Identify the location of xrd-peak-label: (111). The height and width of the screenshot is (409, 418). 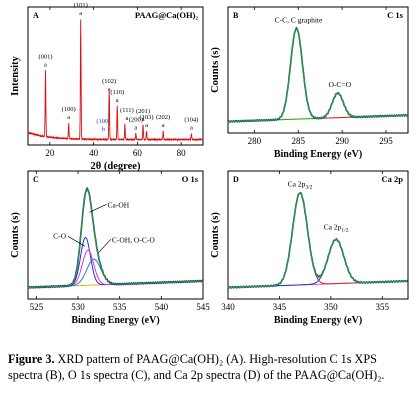
(127, 110).